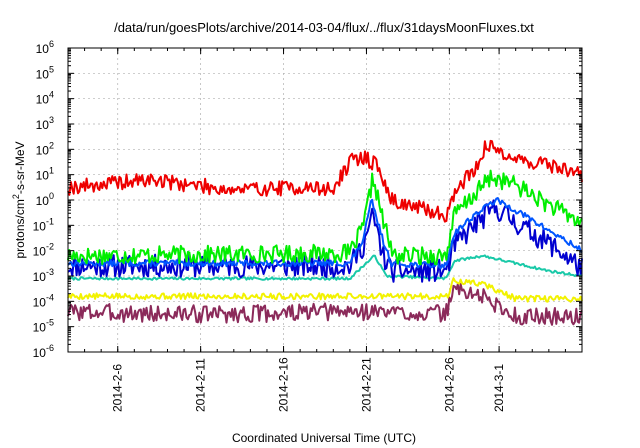 Image resolution: width=640 pixels, height=448 pixels. What do you see at coordinates (43, 275) in the screenshot?
I see `y-tick-label: 10⁻³` at bounding box center [43, 275].